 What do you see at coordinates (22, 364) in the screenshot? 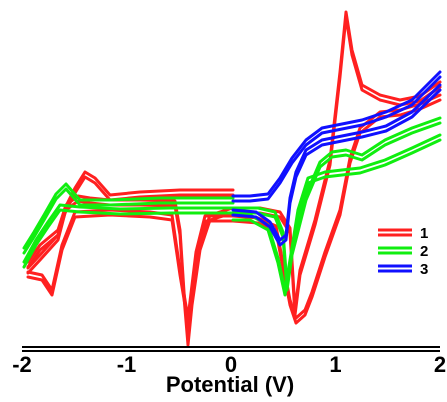
I see `x-tick-label: -2` at bounding box center [22, 364].